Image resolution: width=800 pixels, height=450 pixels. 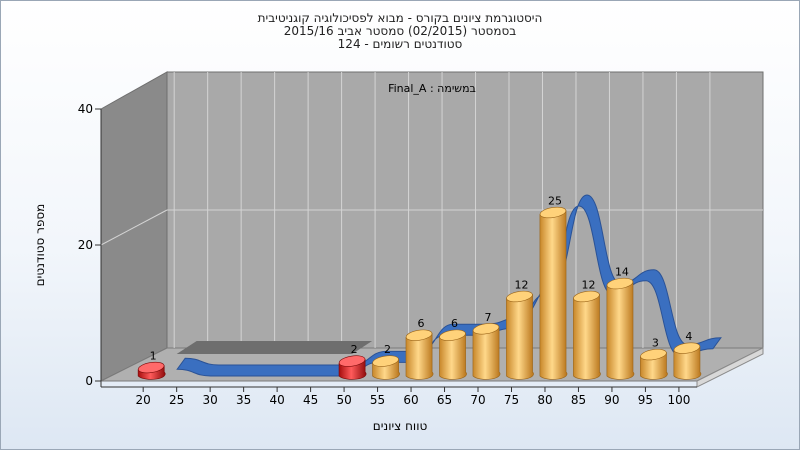 I want to click on x-tick-label: 35, so click(x=243, y=400).